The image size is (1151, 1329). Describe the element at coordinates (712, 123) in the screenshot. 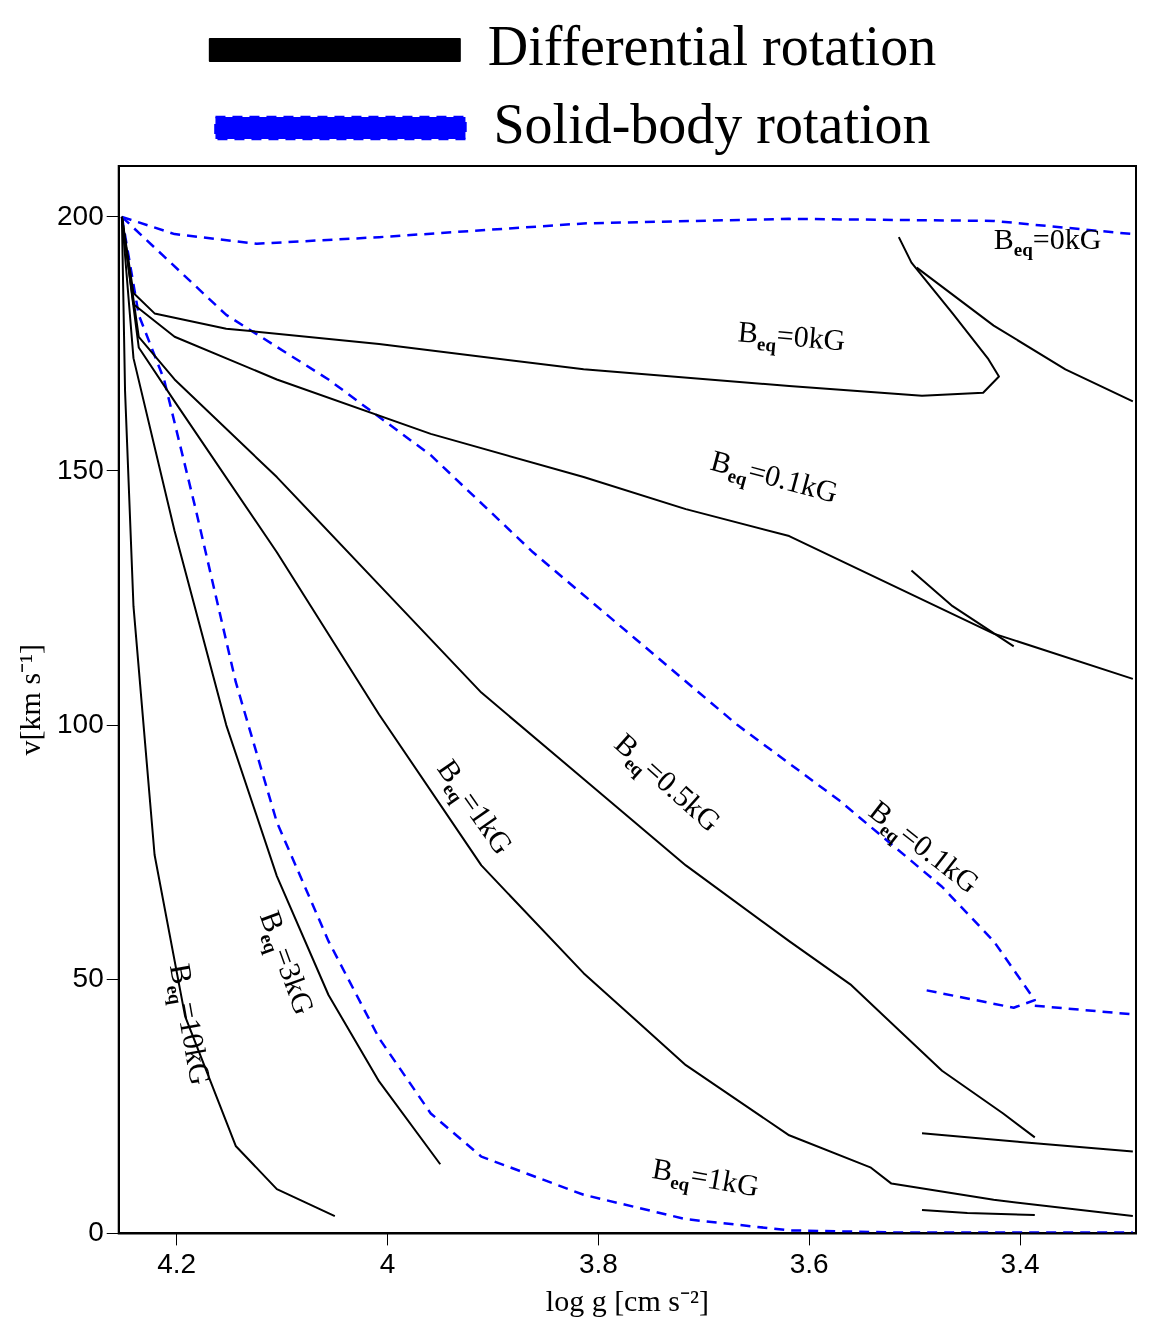

I see `legend-label: Solid-body rotation` at that location.